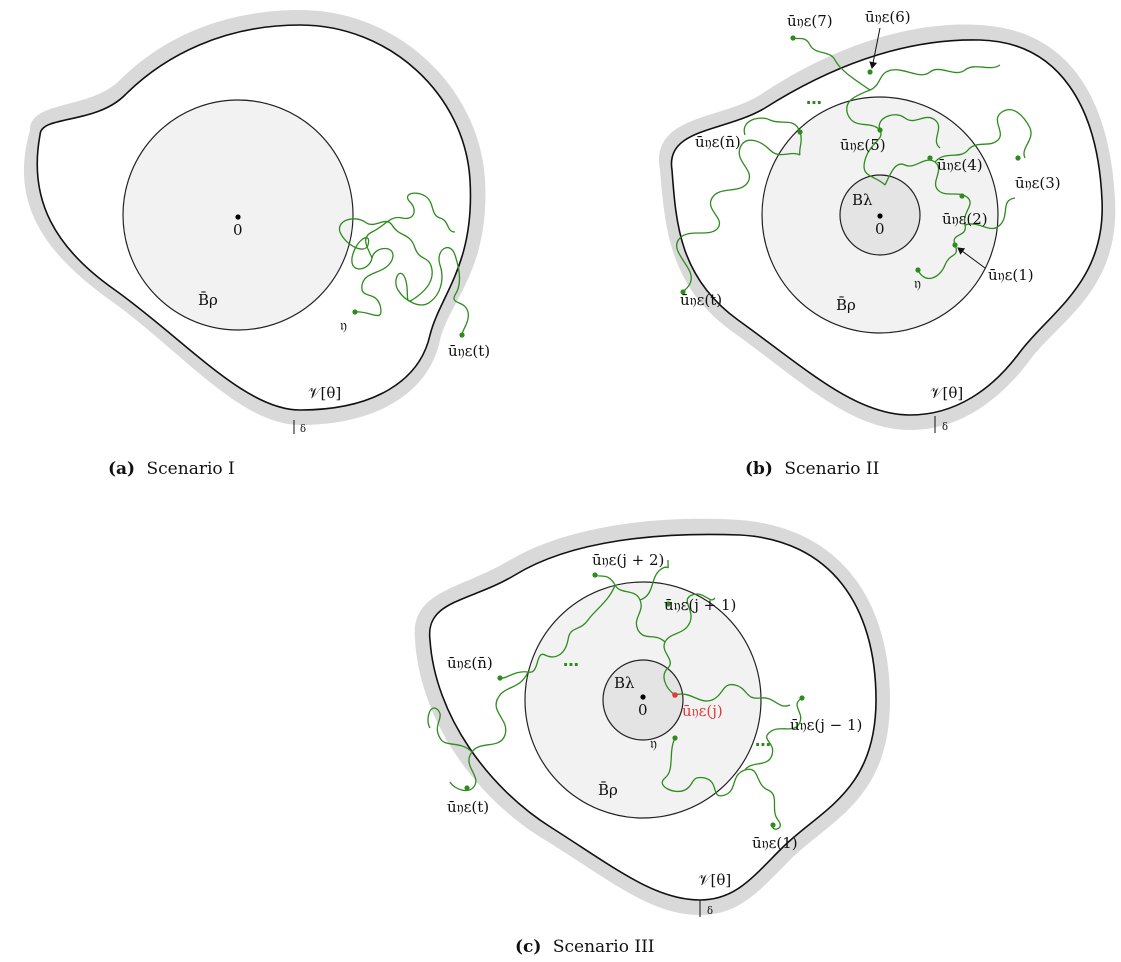 The width and height of the screenshot is (1121, 962). What do you see at coordinates (962, 196) in the screenshot?
I see `p2-point-b` at bounding box center [962, 196].